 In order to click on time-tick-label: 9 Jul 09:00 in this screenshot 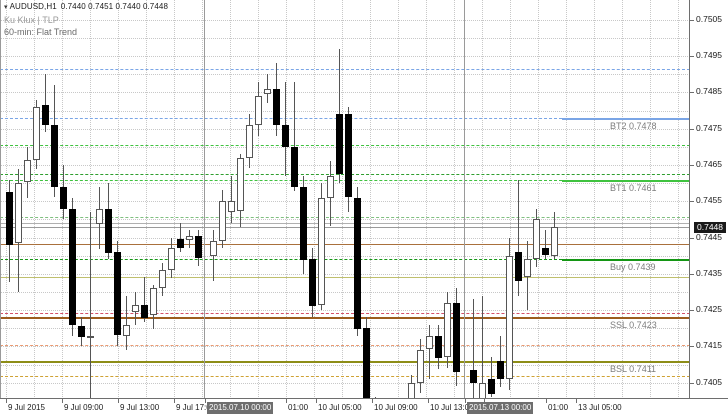, I will do `click(84, 407)`.